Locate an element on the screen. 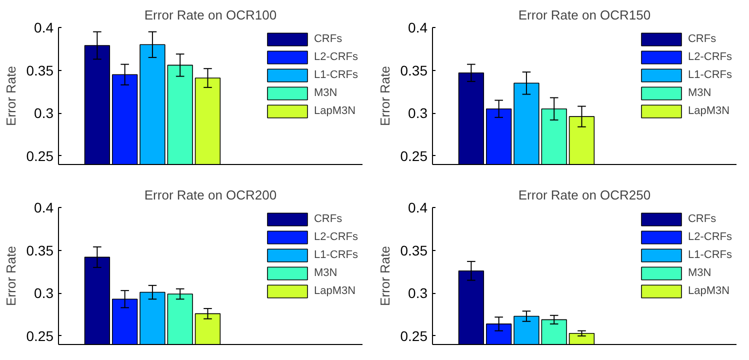  chart-title: Error Rate on OCR150 is located at coordinates (584, 15).